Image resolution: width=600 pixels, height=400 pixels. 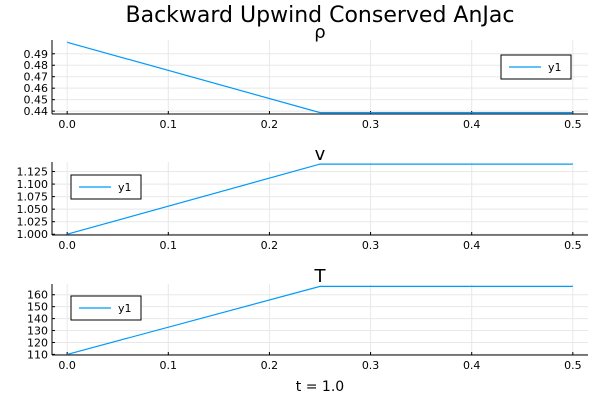 I want to click on subplot-title: v, so click(x=320, y=154).